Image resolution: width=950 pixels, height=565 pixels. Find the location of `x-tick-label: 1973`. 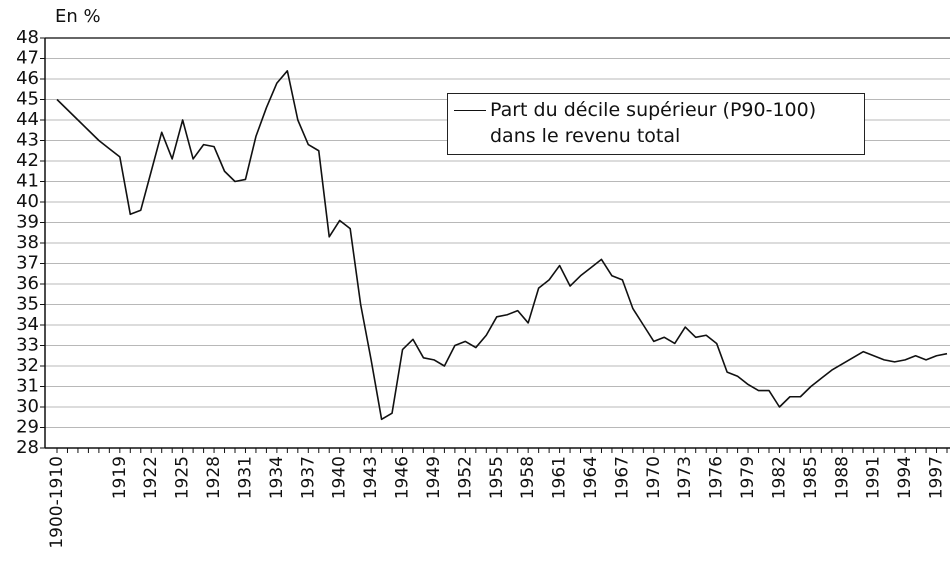

x-tick-label: 1973 is located at coordinates (685, 477).